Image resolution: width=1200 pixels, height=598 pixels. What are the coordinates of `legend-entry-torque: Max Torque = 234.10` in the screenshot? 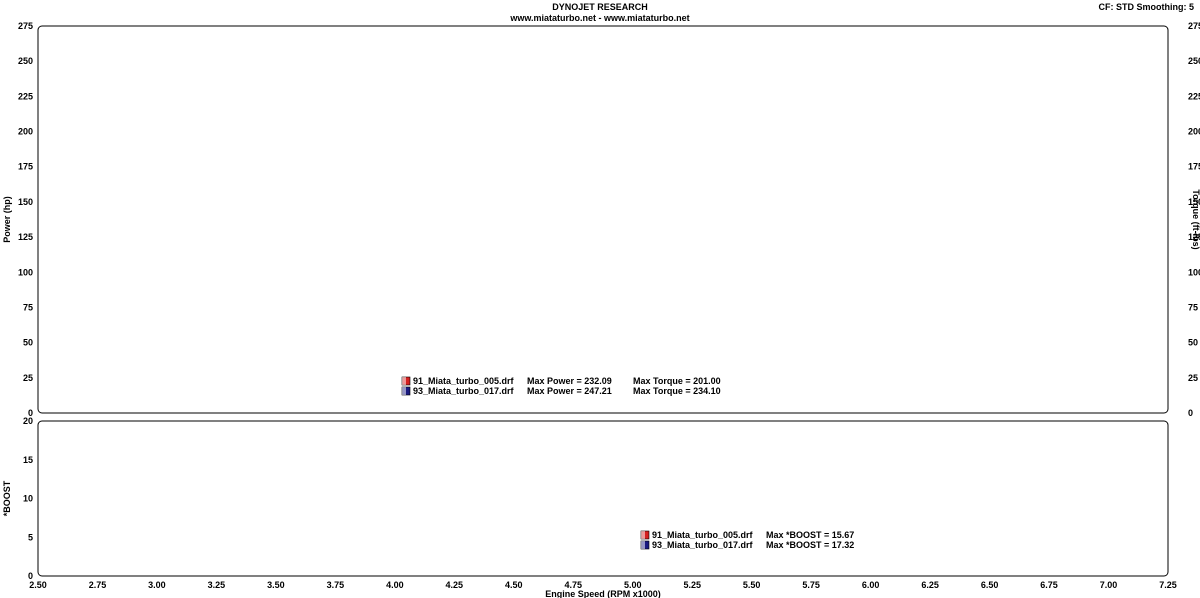 It's located at (677, 391).